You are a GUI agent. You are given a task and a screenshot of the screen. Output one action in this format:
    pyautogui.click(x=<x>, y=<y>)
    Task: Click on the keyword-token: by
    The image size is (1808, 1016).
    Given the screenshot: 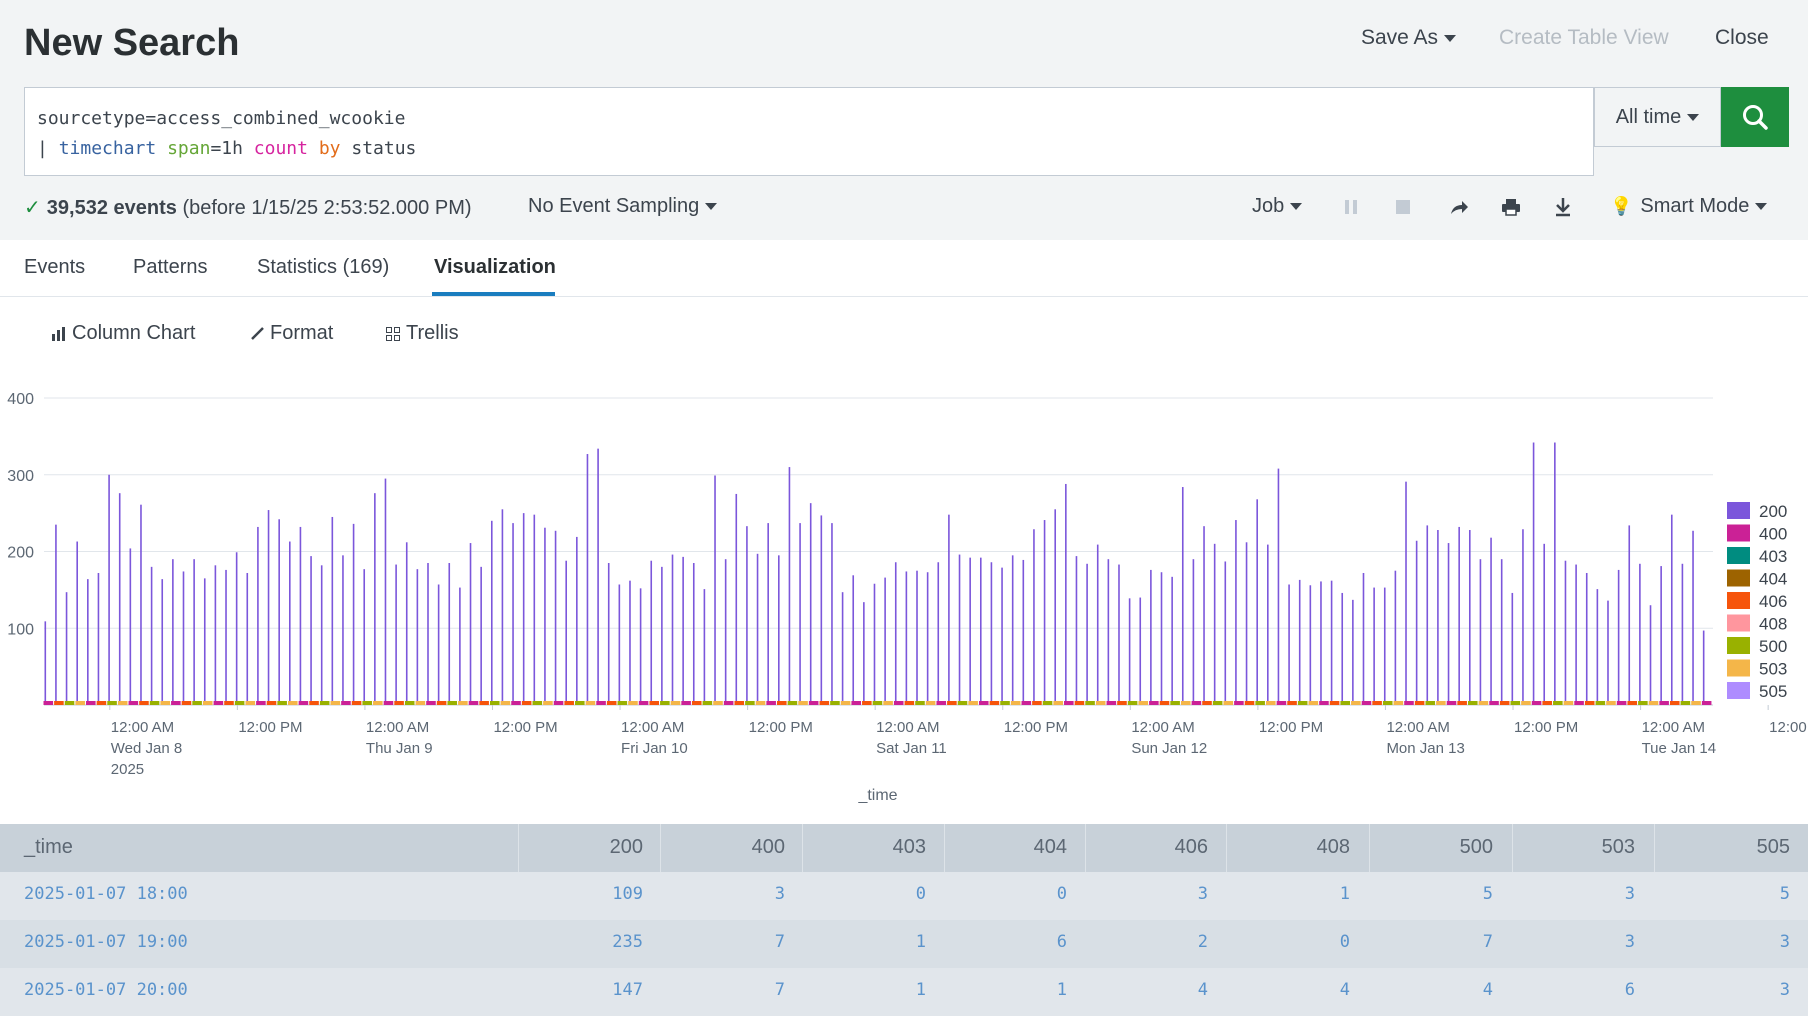 What is the action you would take?
    pyautogui.click(x=329, y=148)
    